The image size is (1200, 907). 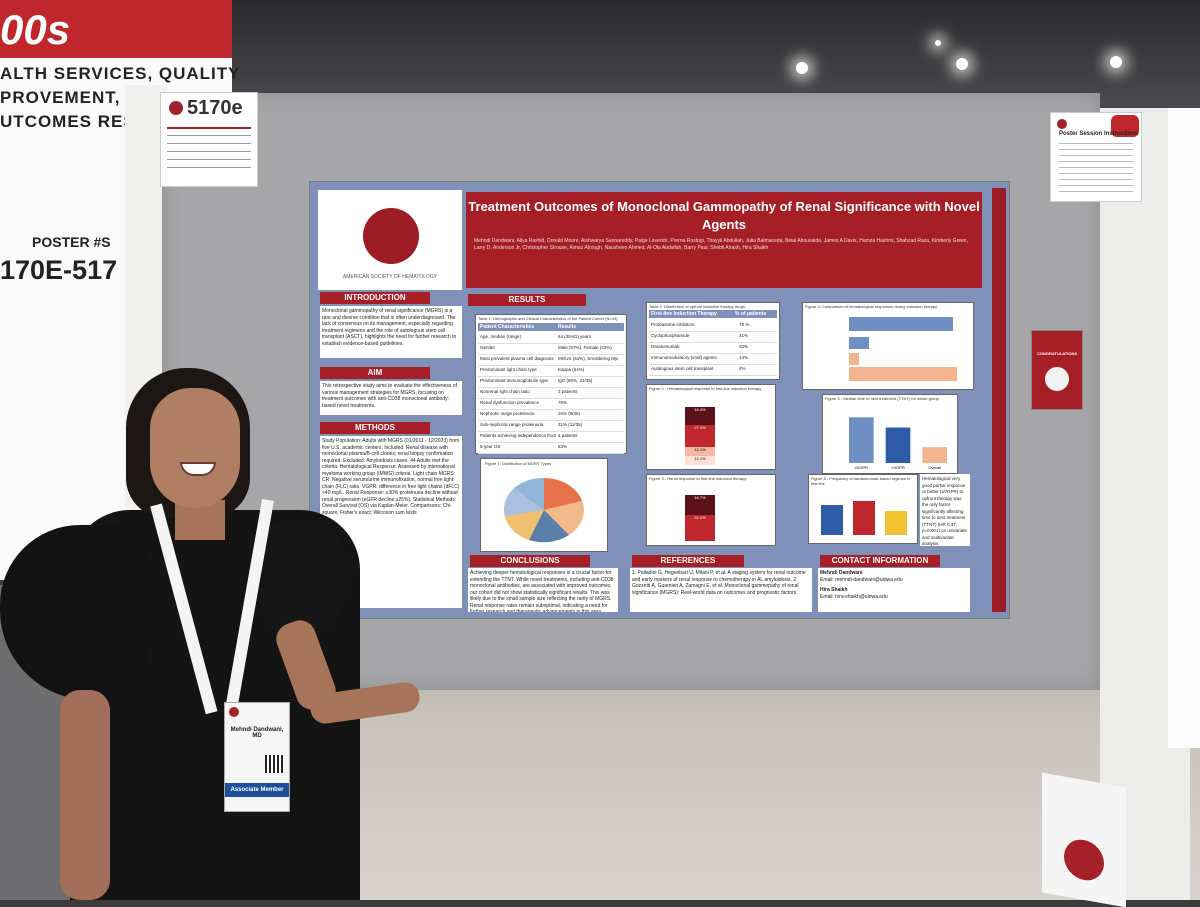 What do you see at coordinates (742, 368) in the screenshot?
I see `table-cell: 2%` at bounding box center [742, 368].